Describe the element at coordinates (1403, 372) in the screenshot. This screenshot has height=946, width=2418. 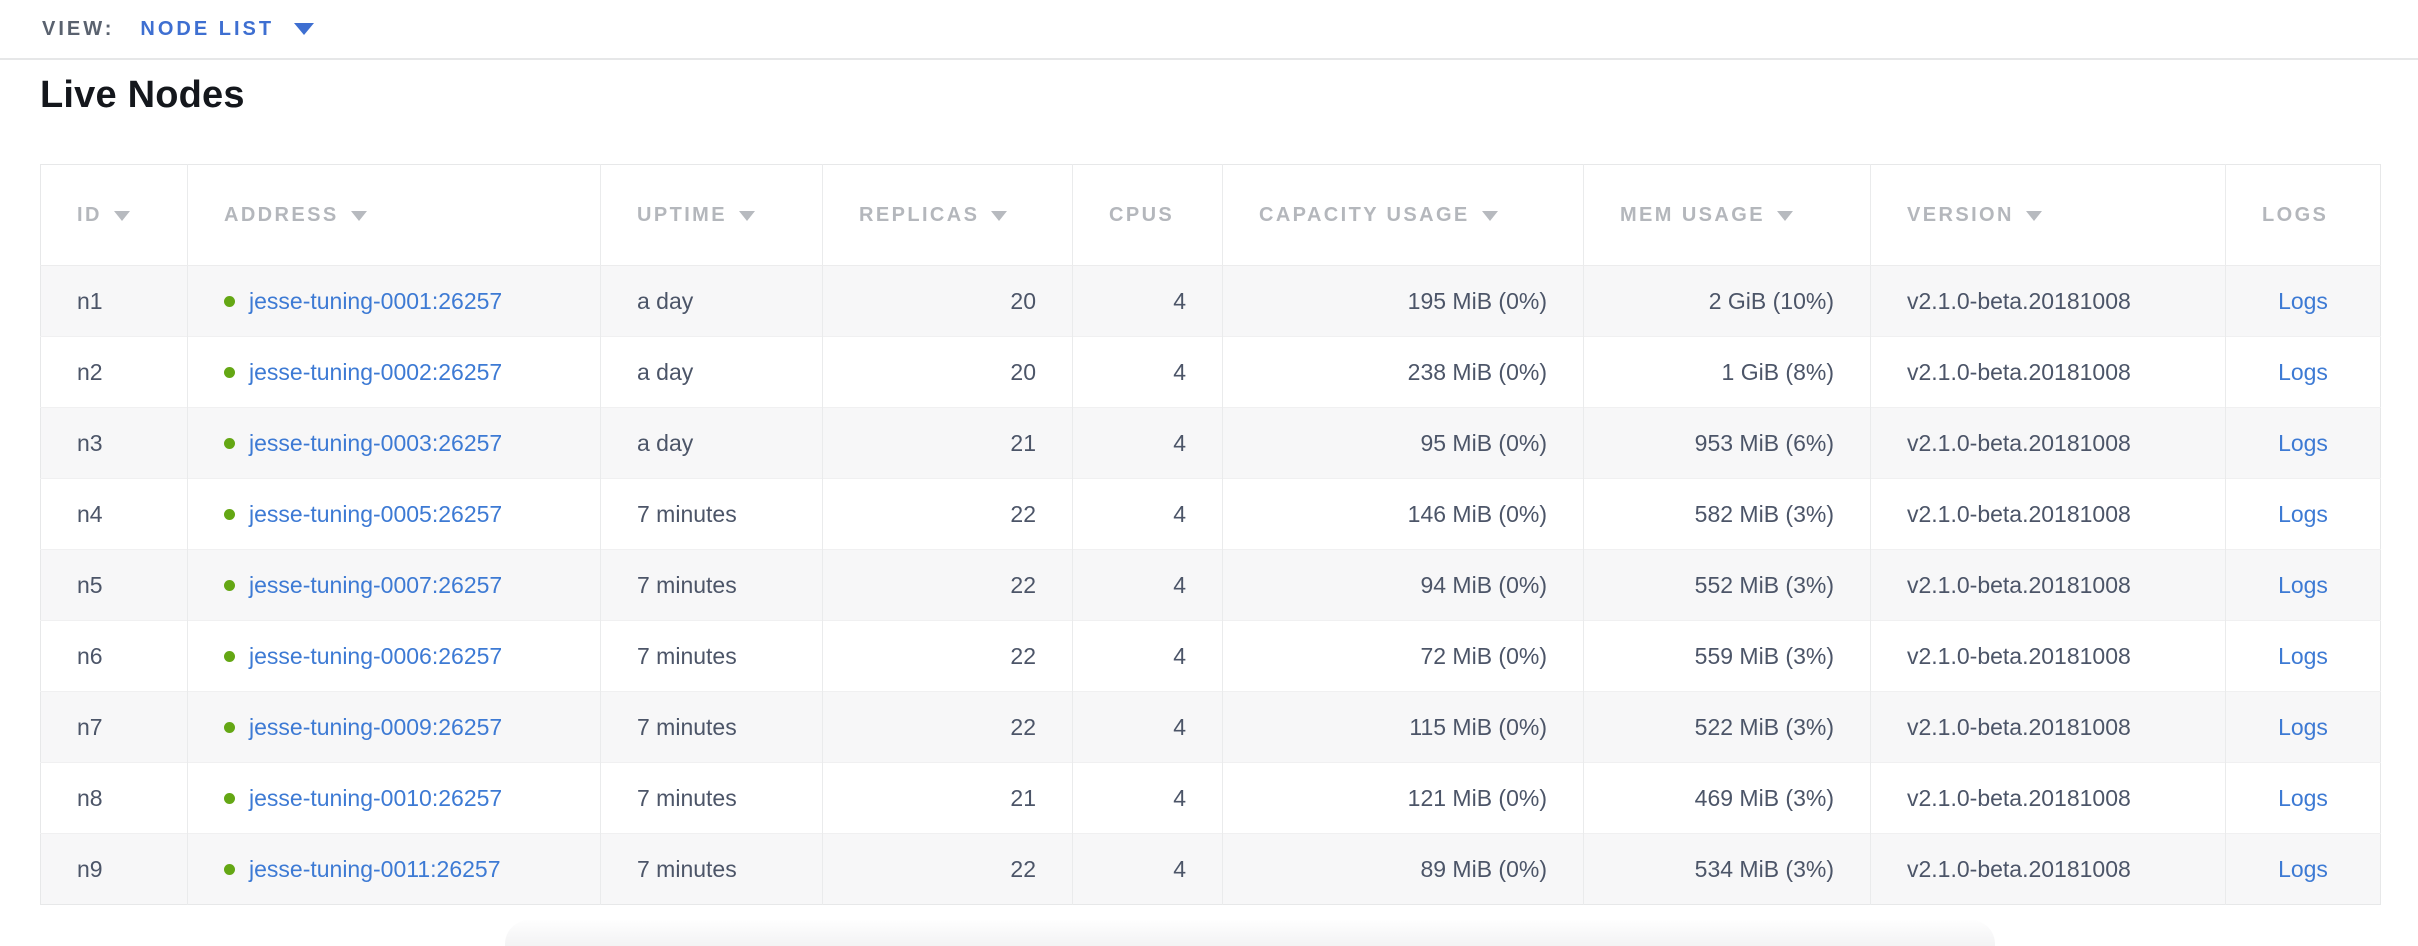
I see `cell-capacity_usage: 238 MiB (0%)` at that location.